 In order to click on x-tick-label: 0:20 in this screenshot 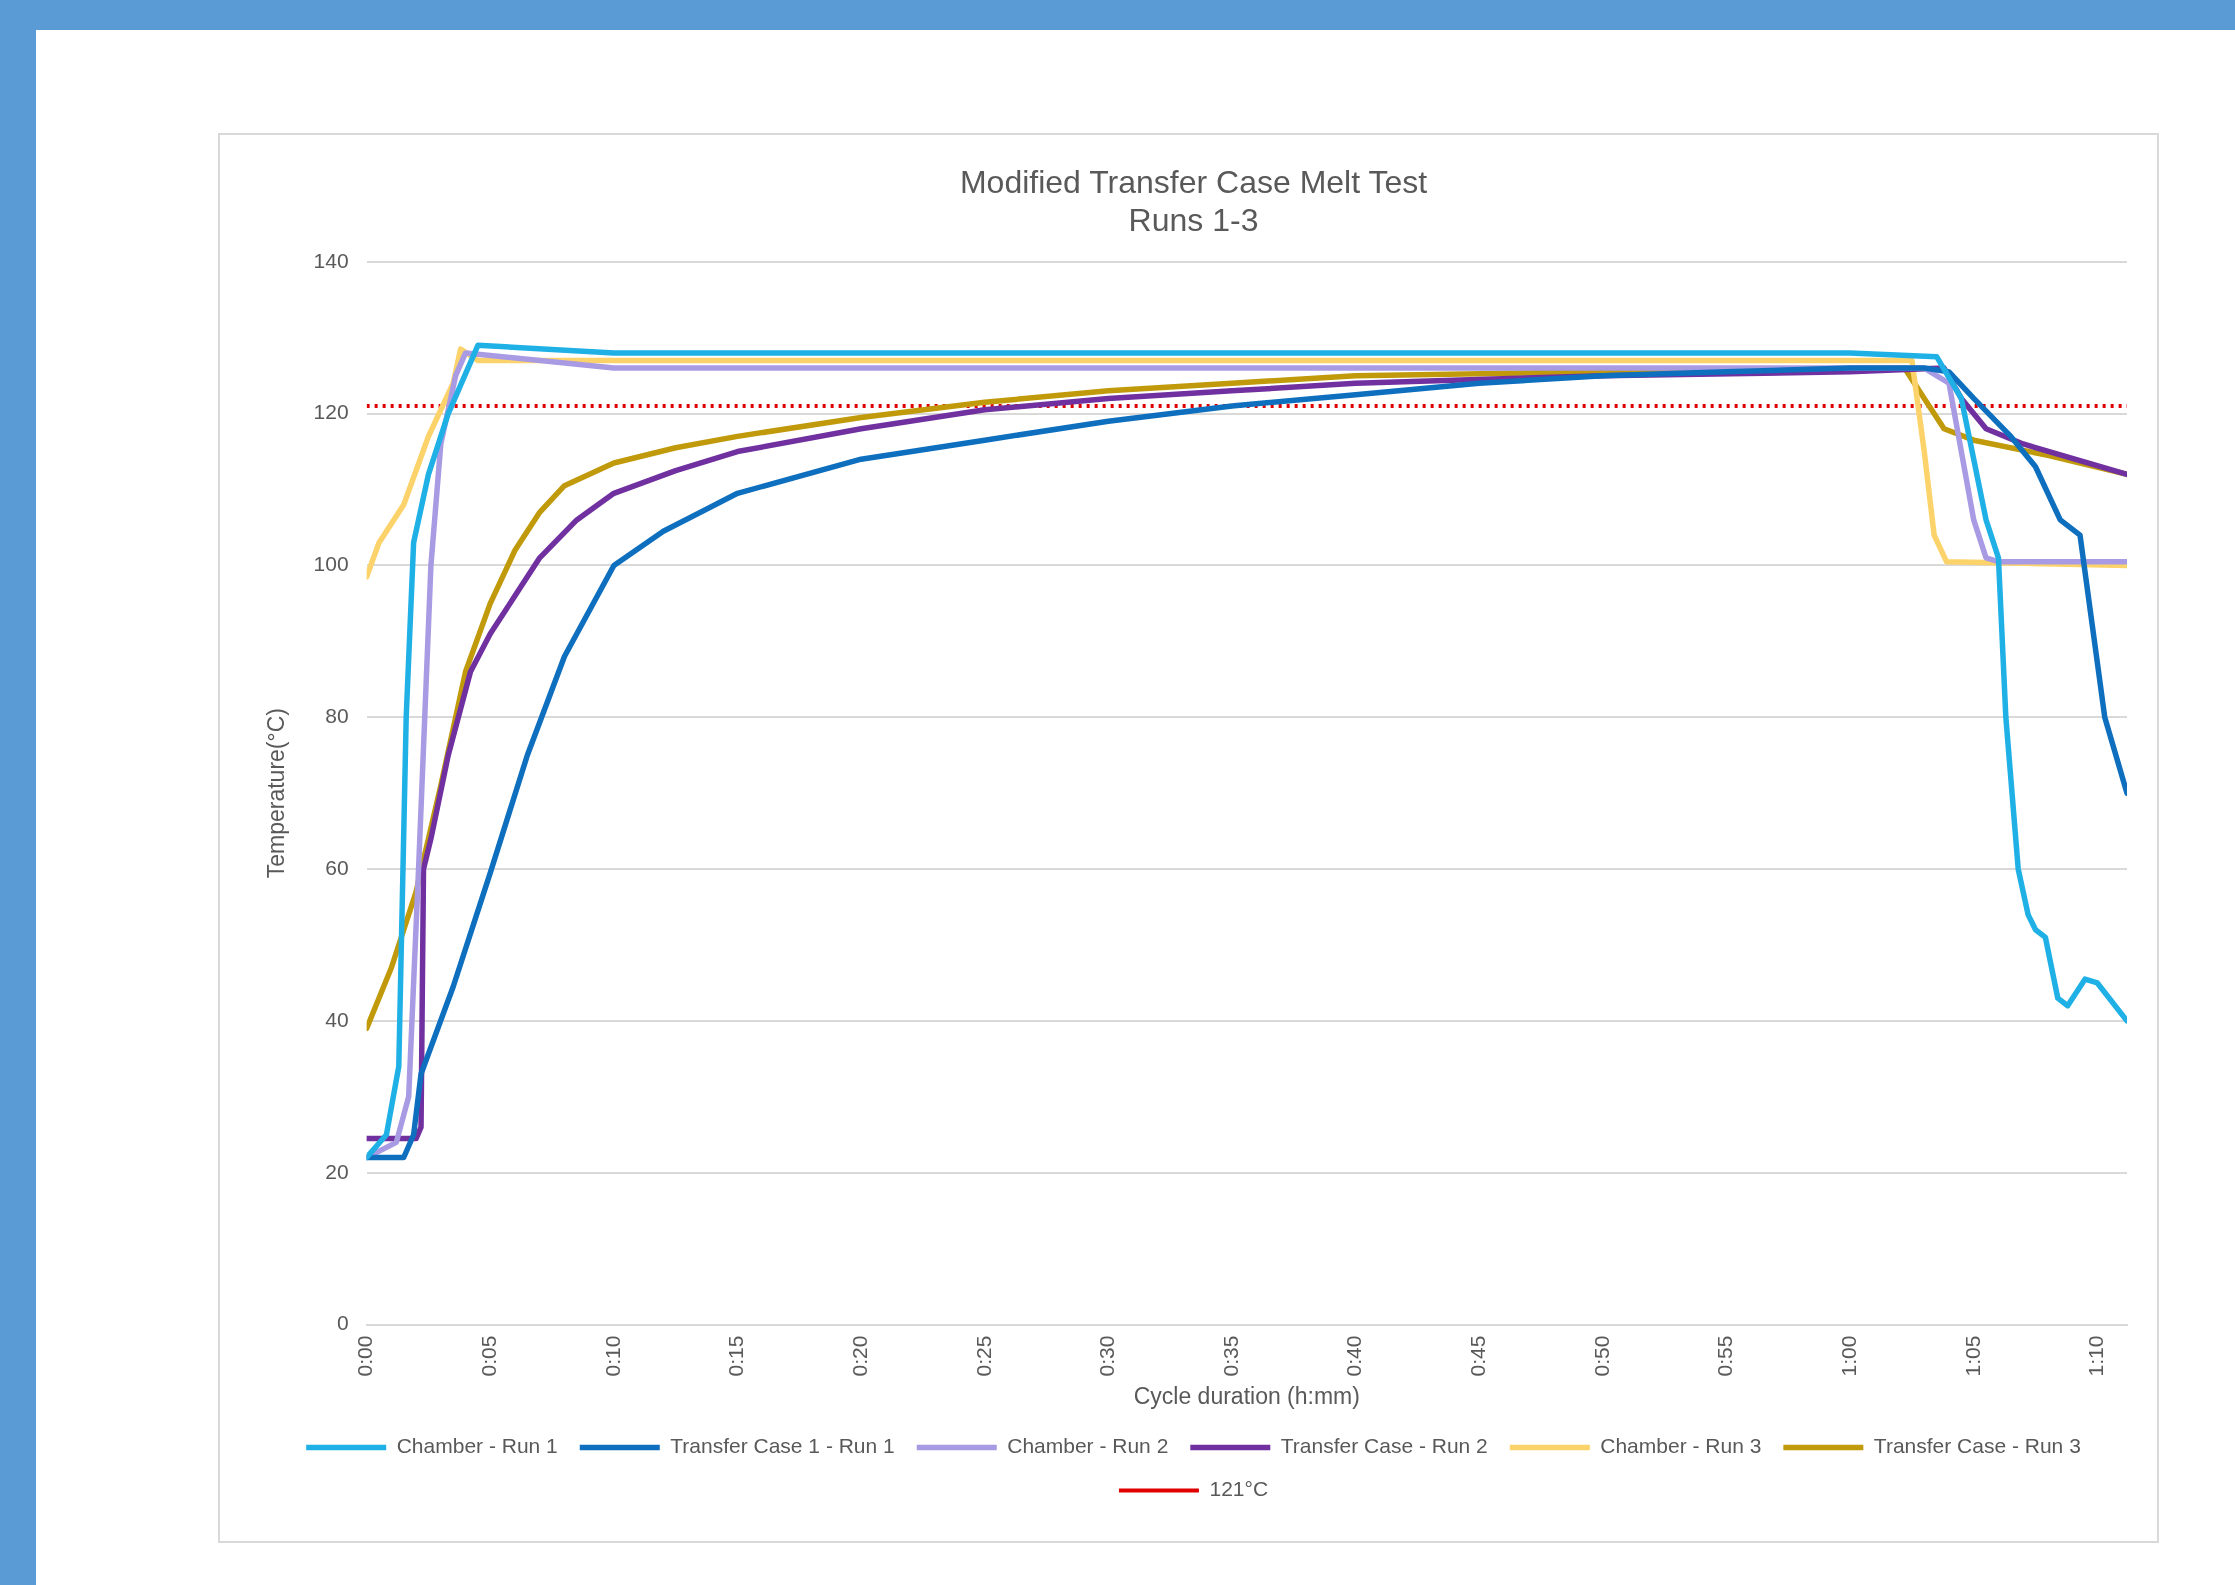, I will do `click(859, 1356)`.